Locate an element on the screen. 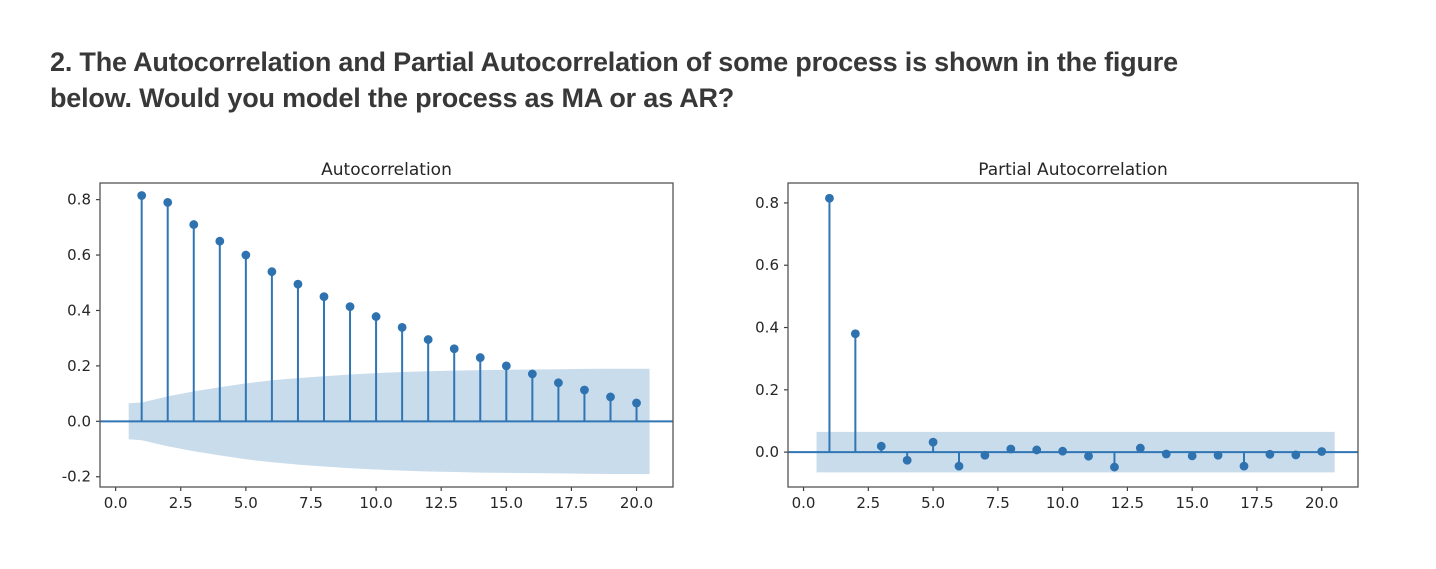  acf-chart-title: Autocorrelation is located at coordinates (386, 170).